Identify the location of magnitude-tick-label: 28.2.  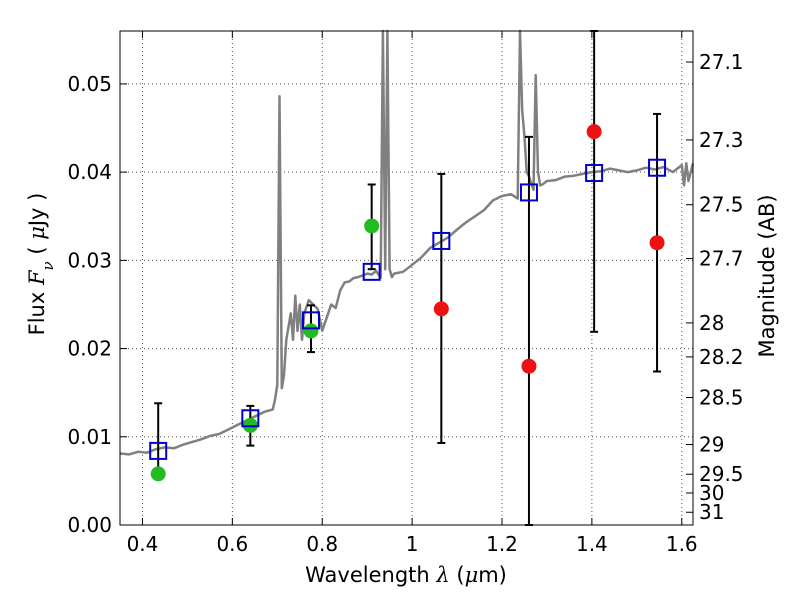
(721, 357).